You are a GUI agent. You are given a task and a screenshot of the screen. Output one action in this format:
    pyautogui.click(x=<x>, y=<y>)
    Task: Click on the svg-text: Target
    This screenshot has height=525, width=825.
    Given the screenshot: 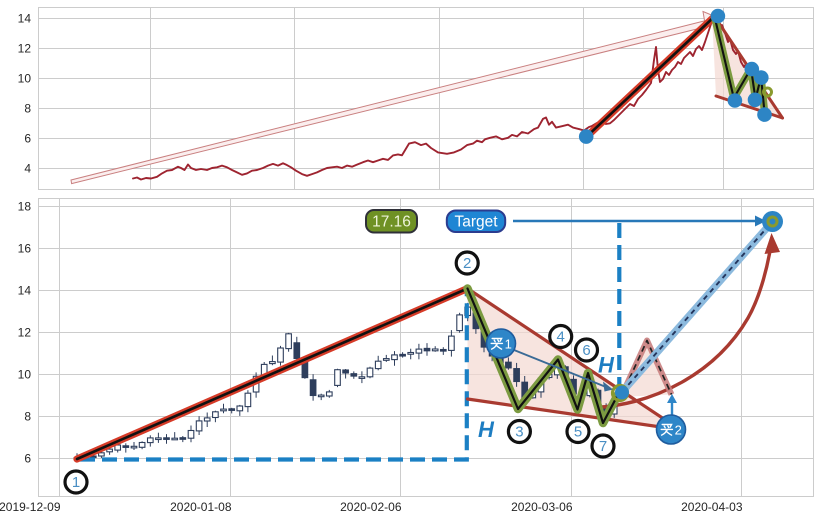 What is the action you would take?
    pyautogui.click(x=476, y=222)
    